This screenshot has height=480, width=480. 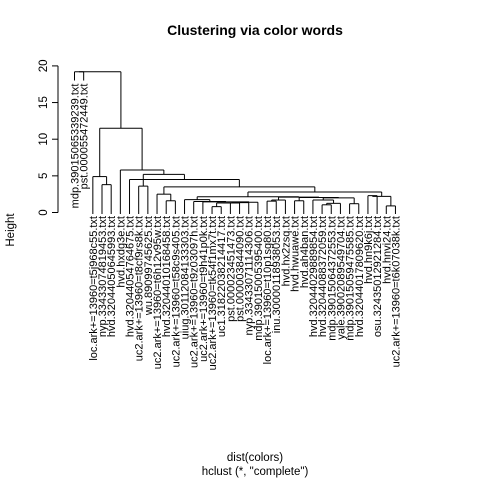 What do you see at coordinates (323, 276) in the screenshot?
I see `leaf-label: hvd.32044088372059.txt` at bounding box center [323, 276].